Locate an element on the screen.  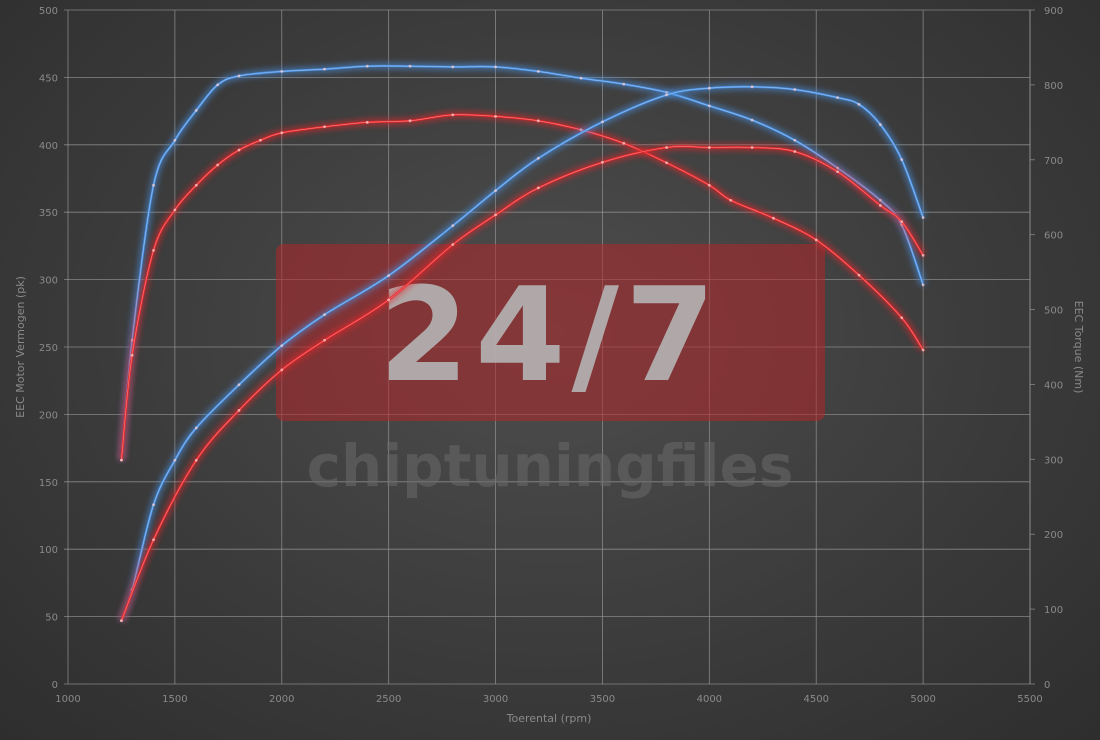
y-right-tick-label: 100 is located at coordinates (1053, 610).